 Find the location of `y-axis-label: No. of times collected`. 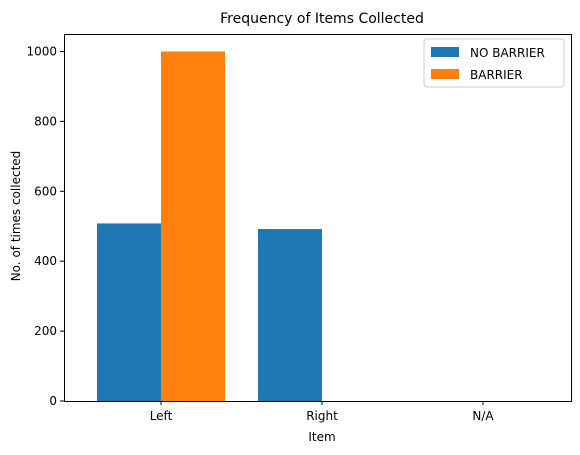

y-axis-label: No. of times collected is located at coordinates (16, 216).